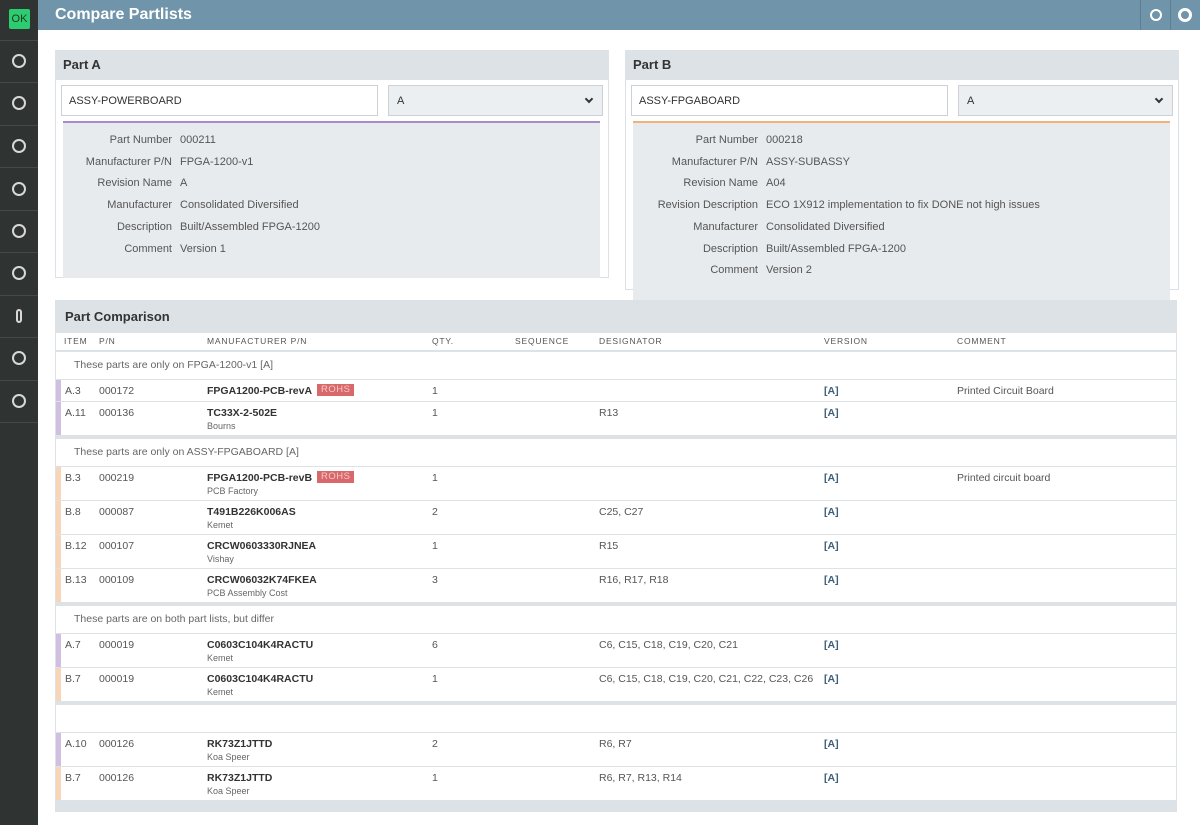 Image resolution: width=1200 pixels, height=825 pixels. I want to click on item: A.11, so click(75, 413).